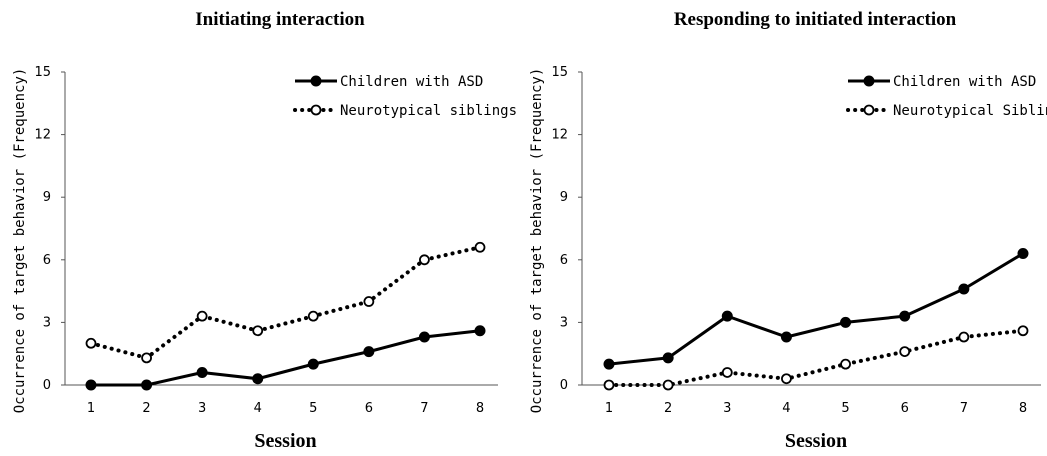 The width and height of the screenshot is (1047, 456). I want to click on legend-label: Neurotypical siblings, so click(428, 111).